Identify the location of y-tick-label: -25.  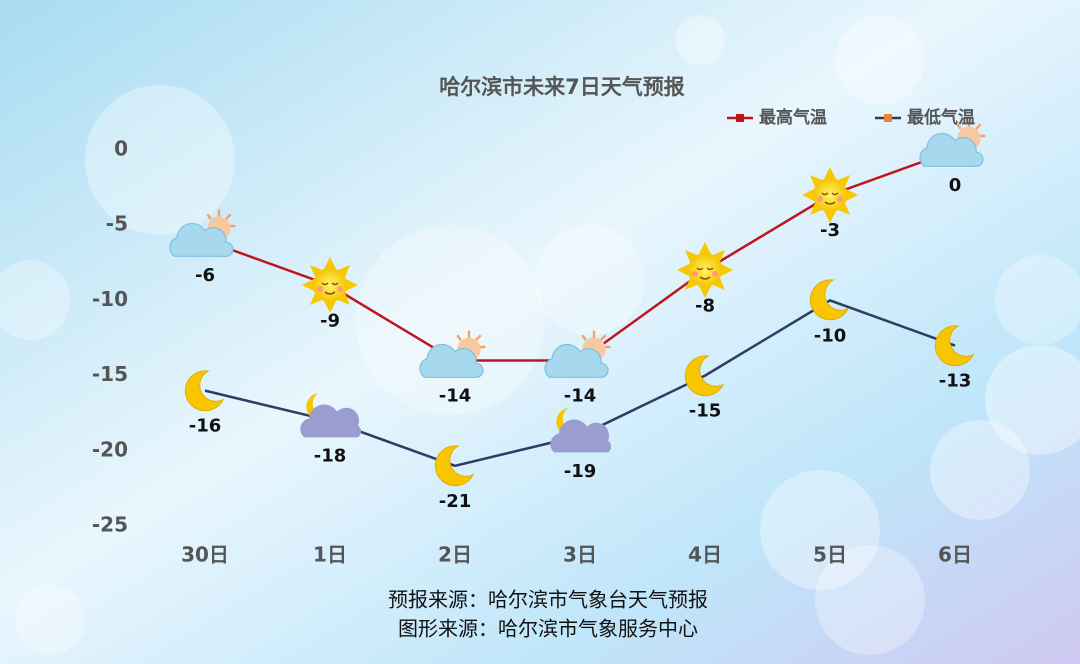
(110, 525).